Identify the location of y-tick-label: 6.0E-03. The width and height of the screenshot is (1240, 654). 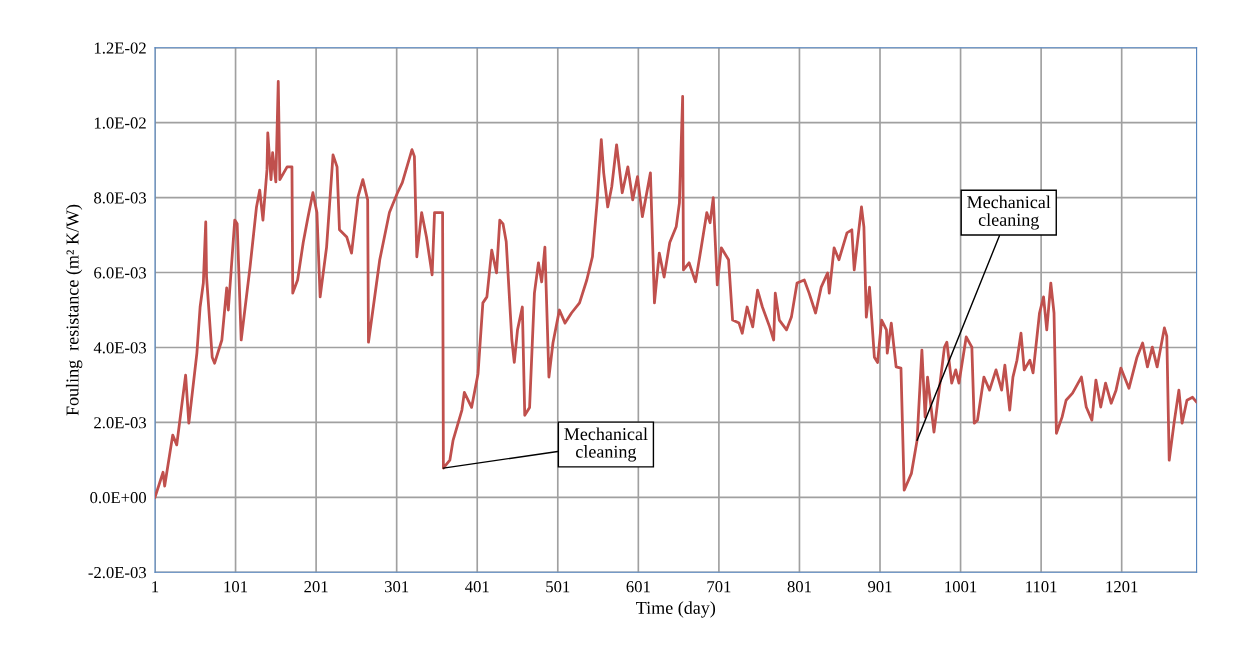
(120, 273).